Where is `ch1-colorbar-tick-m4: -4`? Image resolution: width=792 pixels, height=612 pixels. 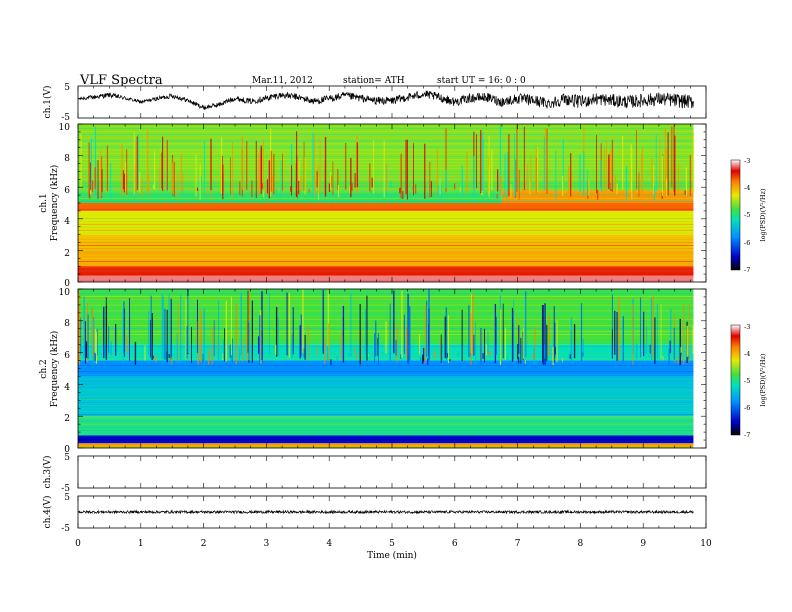 ch1-colorbar-tick-m4: -4 is located at coordinates (747, 188).